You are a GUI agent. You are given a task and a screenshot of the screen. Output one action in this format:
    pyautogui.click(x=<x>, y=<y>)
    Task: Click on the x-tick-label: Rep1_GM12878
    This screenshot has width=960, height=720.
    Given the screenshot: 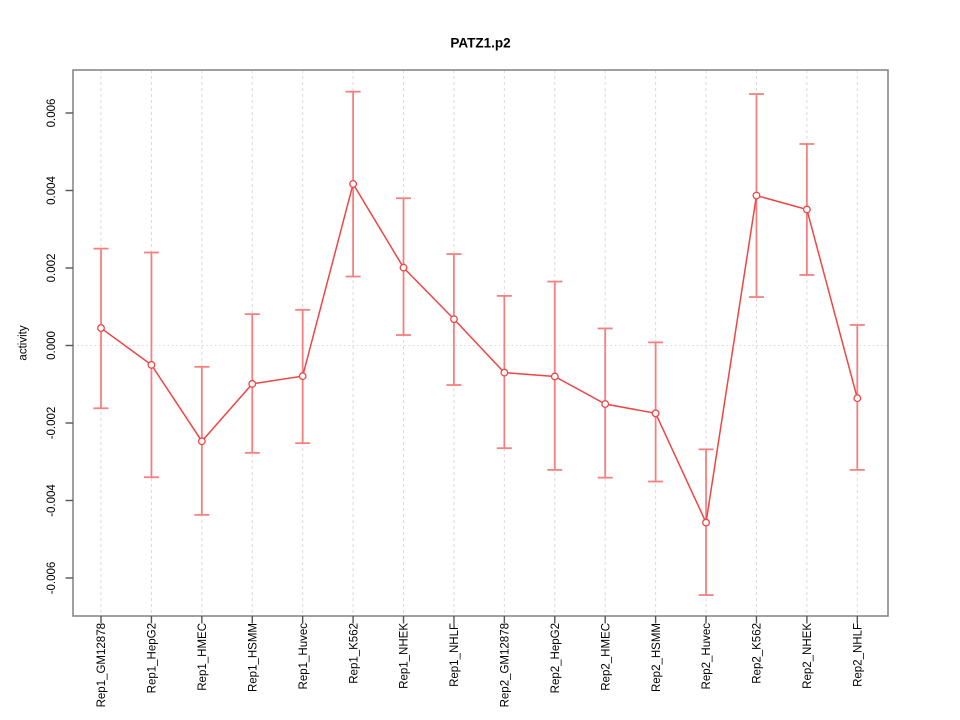 What is the action you would take?
    pyautogui.click(x=102, y=665)
    